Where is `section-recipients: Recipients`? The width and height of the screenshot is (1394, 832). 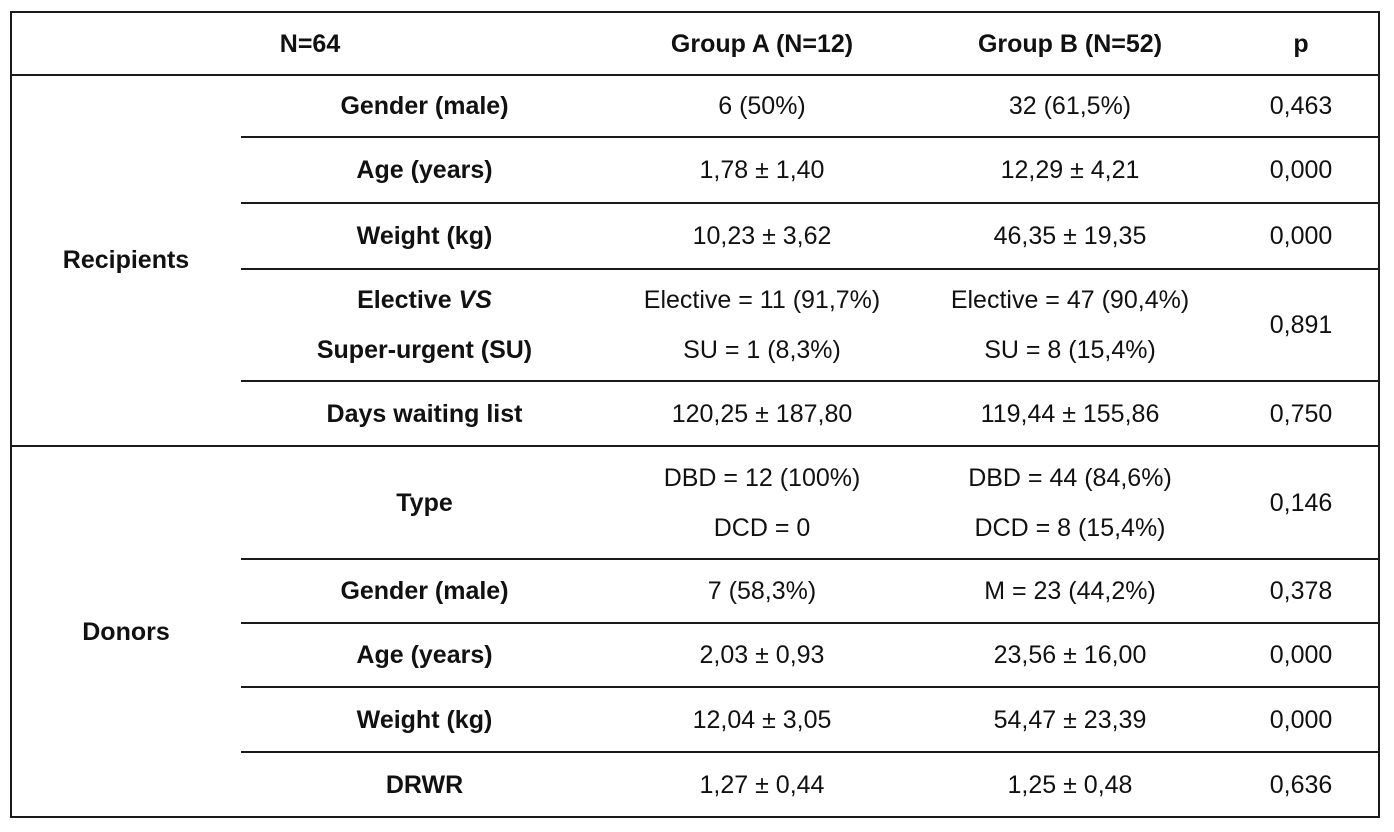 section-recipients: Recipients is located at coordinates (126, 260).